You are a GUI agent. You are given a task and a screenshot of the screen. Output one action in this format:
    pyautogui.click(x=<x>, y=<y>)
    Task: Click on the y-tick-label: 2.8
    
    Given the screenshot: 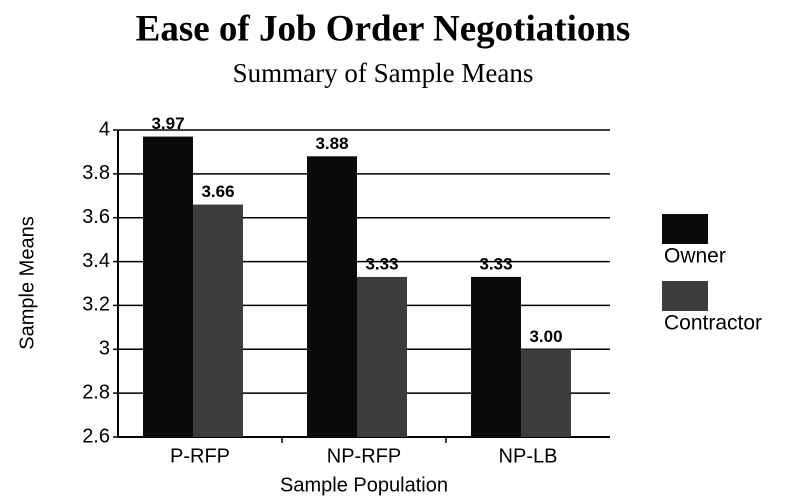 What is the action you would take?
    pyautogui.click(x=96, y=392)
    